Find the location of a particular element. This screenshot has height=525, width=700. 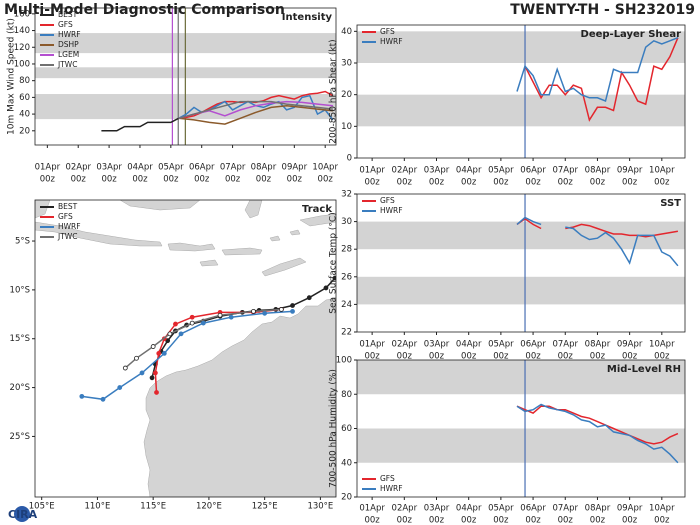

logo: CIRA is located at coordinates (23, 514).